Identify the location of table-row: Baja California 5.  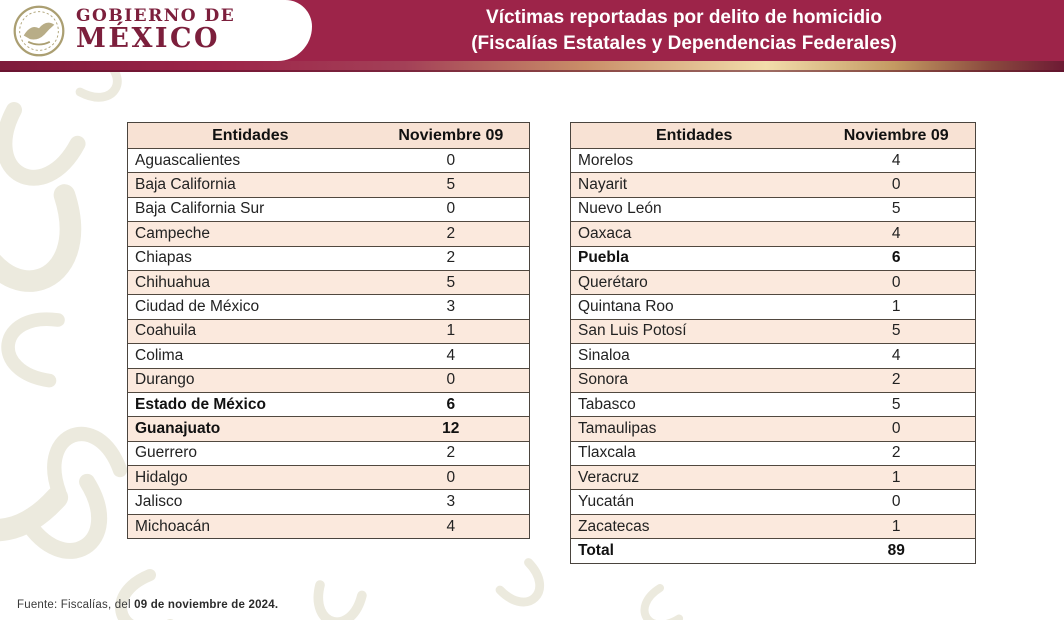
(328, 184).